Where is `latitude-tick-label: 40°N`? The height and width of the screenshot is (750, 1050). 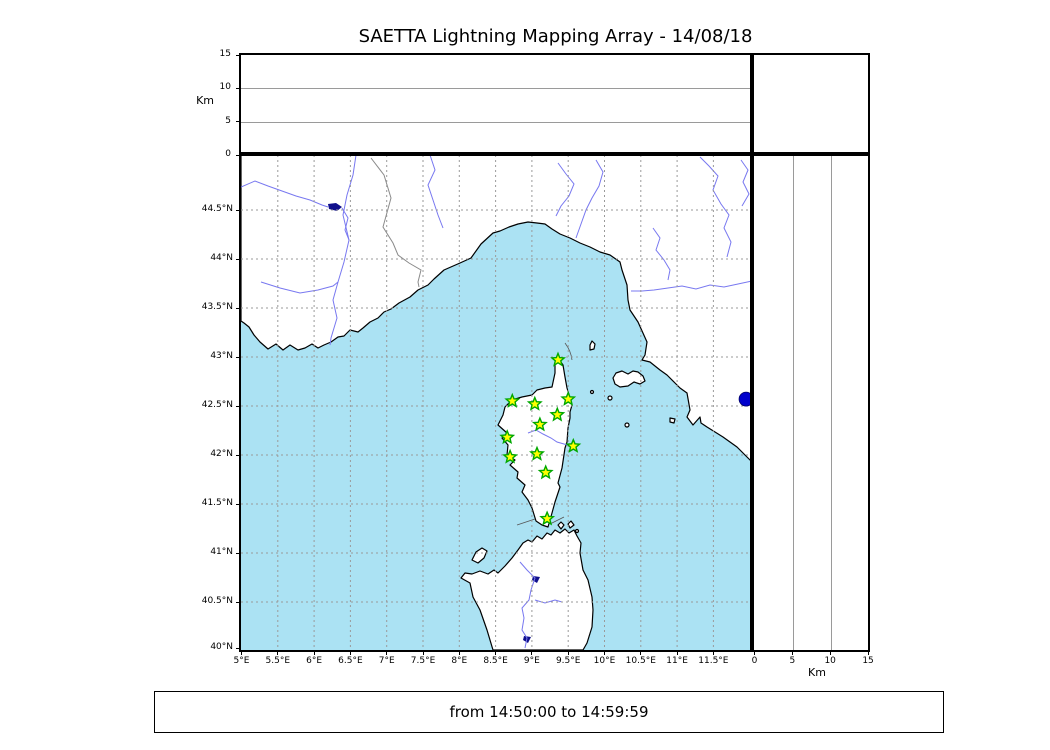
latitude-tick-label: 40°N is located at coordinates (221, 647).